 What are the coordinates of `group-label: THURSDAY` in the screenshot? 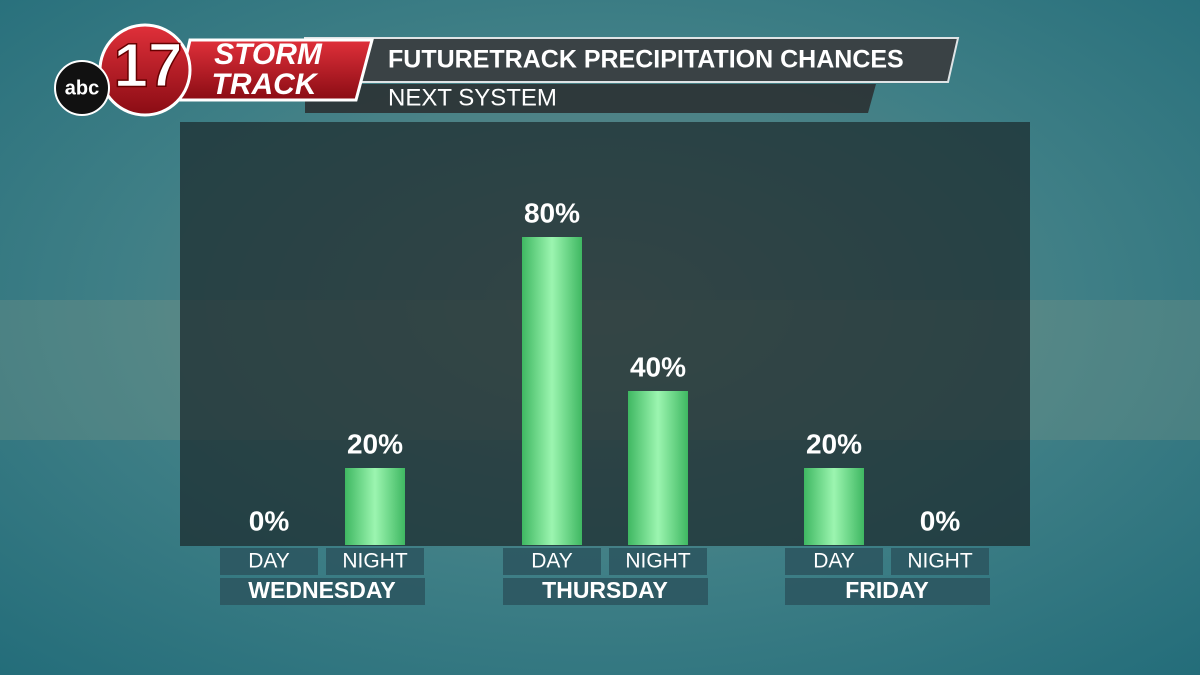 It's located at (605, 590).